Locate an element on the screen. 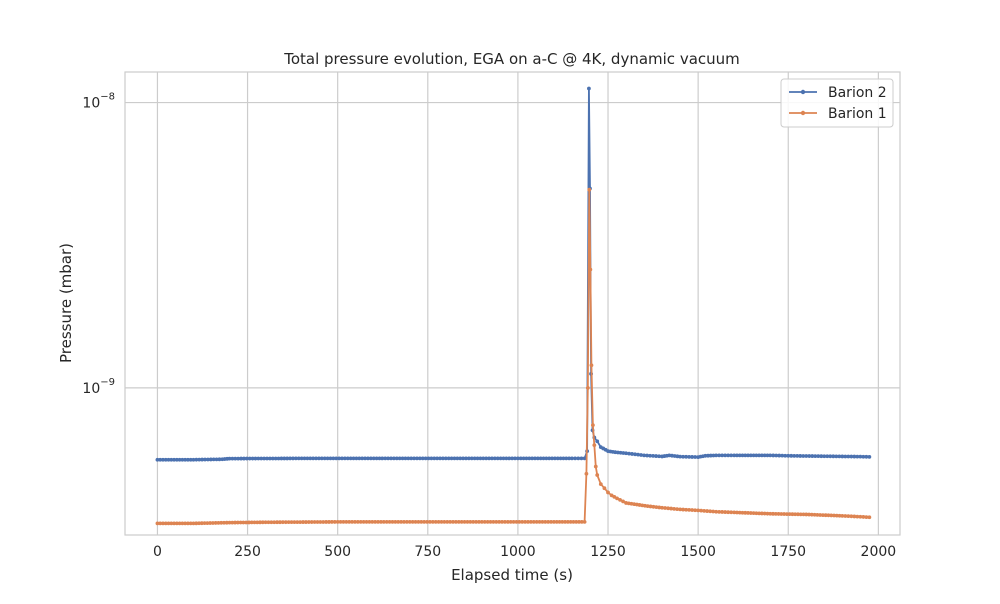  x-tick-label: 1500 is located at coordinates (698, 552).